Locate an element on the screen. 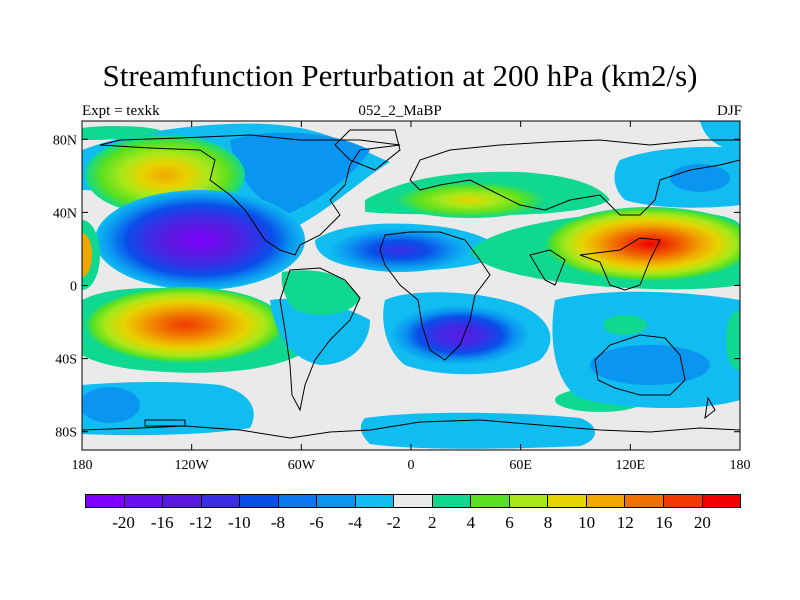 The height and width of the screenshot is (600, 800). australia-positive is located at coordinates (625, 325).